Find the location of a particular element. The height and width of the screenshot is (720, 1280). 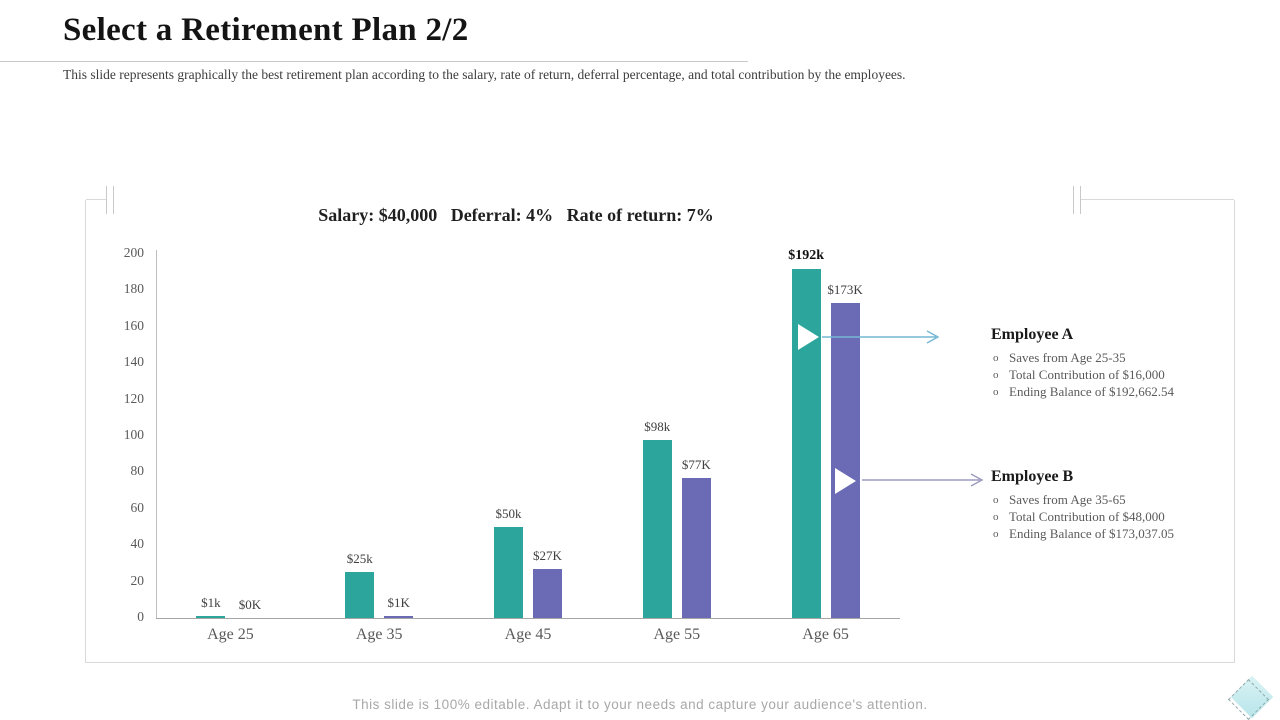

x-axis-category-label: Age 35 is located at coordinates (379, 634).